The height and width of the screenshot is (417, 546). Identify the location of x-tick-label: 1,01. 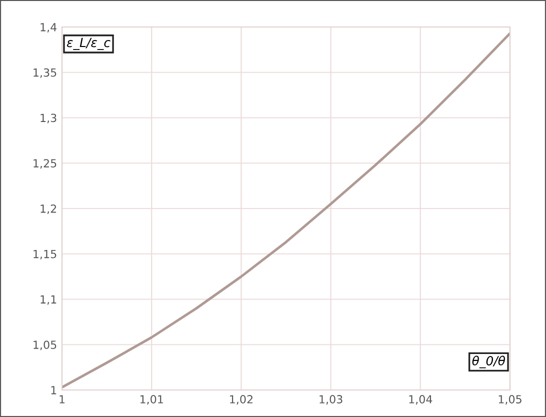
(151, 400).